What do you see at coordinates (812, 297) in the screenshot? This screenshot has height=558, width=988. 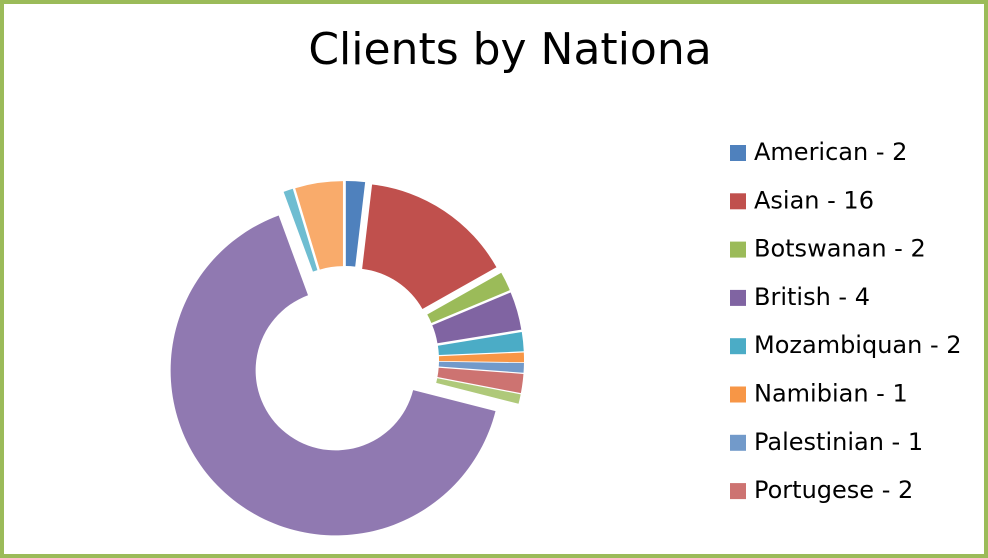 I see `legend-label: British - 4` at bounding box center [812, 297].